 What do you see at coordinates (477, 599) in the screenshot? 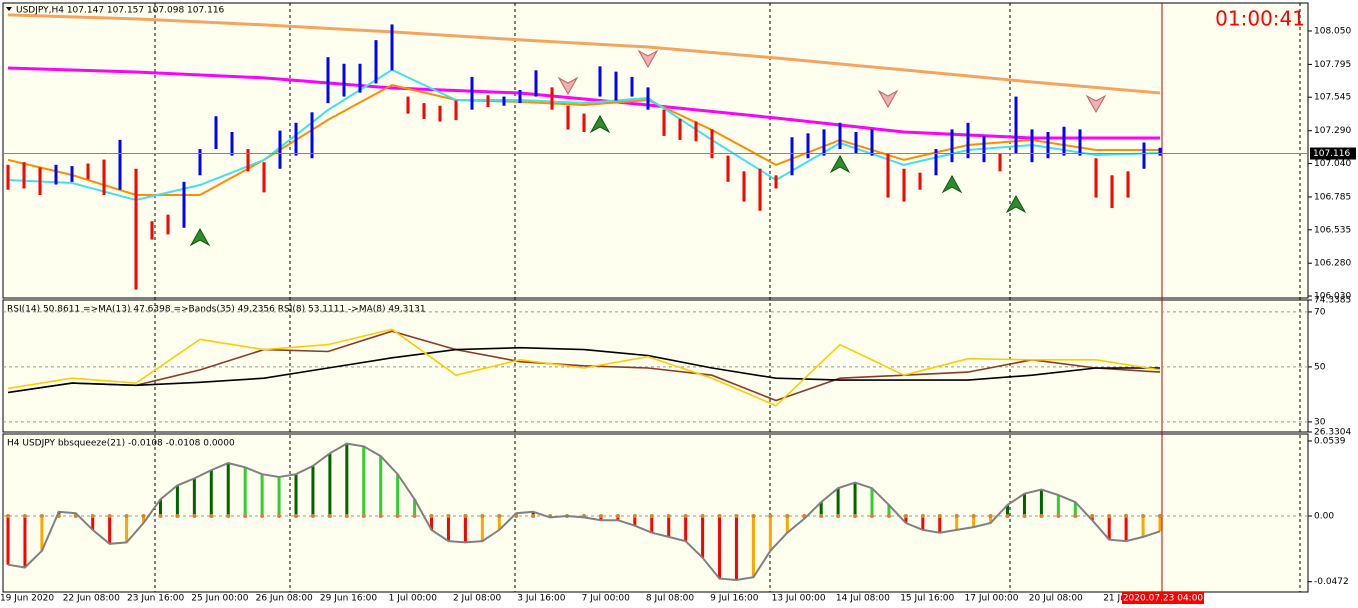
I see `x-tick-label: 2 Jul 08:00` at bounding box center [477, 599].